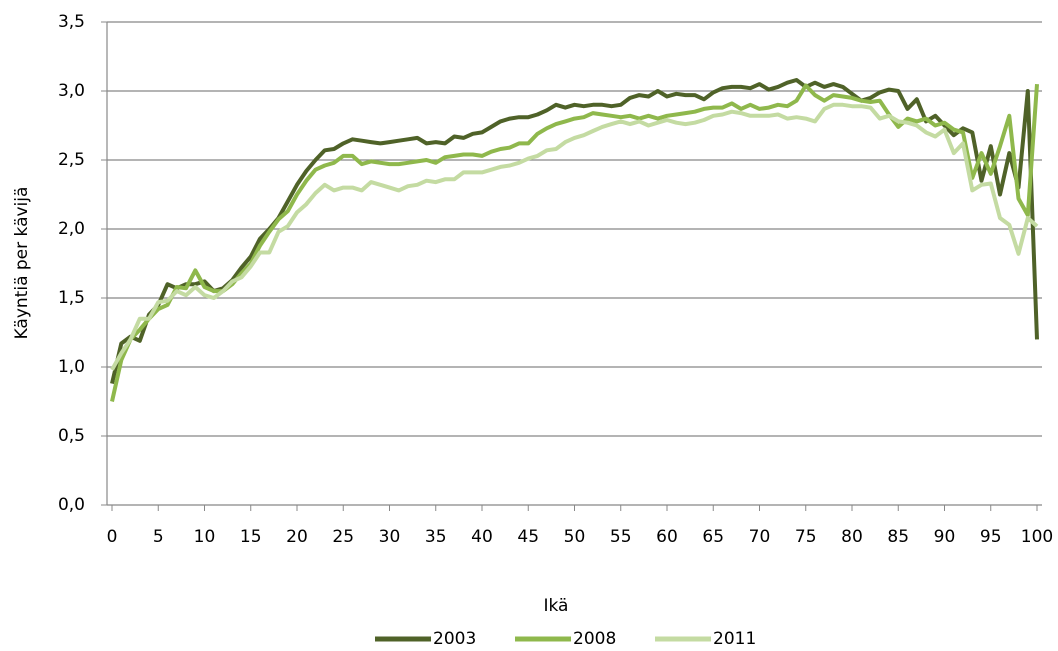 The width and height of the screenshot is (1058, 651). I want to click on x-tick-label: 60, so click(667, 537).